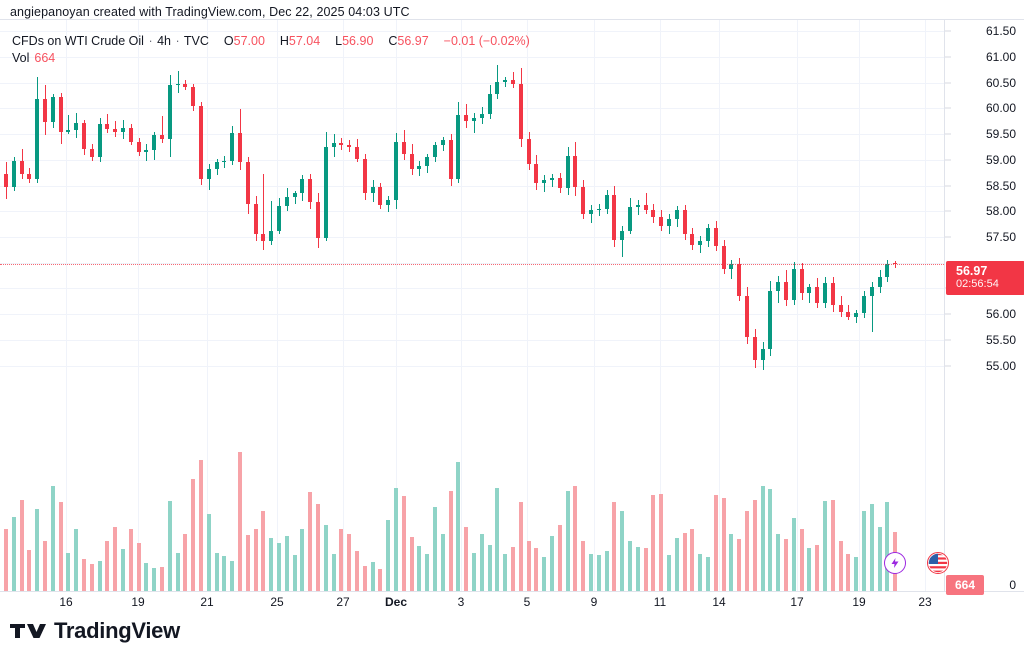 The width and height of the screenshot is (1024, 661). I want to click on time-axis: 16 19 21 25 27 Dec 3 5 9 11 14 17 19 23, so click(512, 601).